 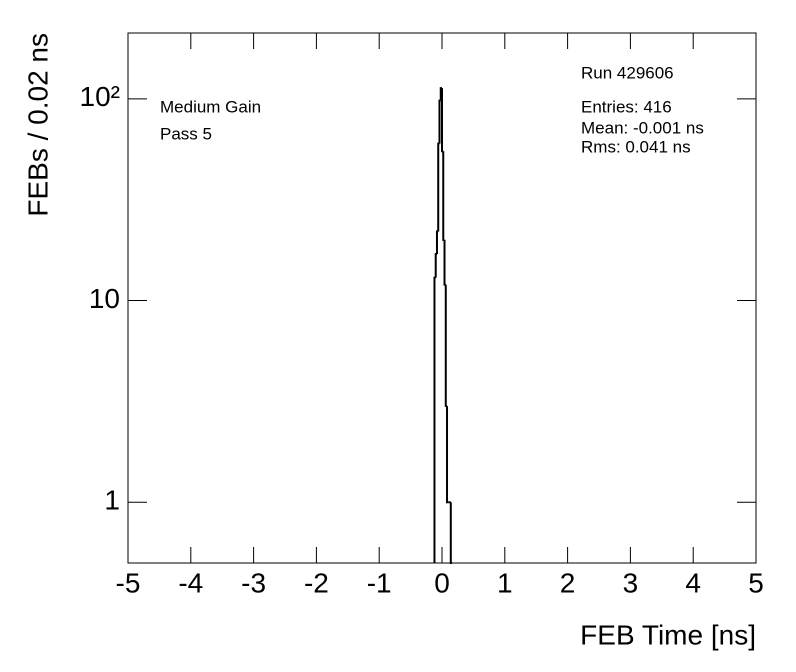 What do you see at coordinates (636, 146) in the screenshot?
I see `rms-label: Rms: 0.041 ns` at bounding box center [636, 146].